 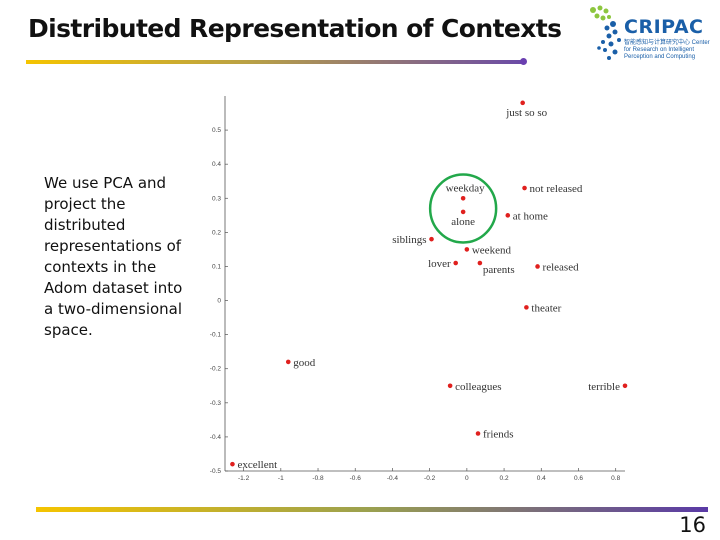 What do you see at coordinates (692, 525) in the screenshot?
I see `page-number: 16` at bounding box center [692, 525].